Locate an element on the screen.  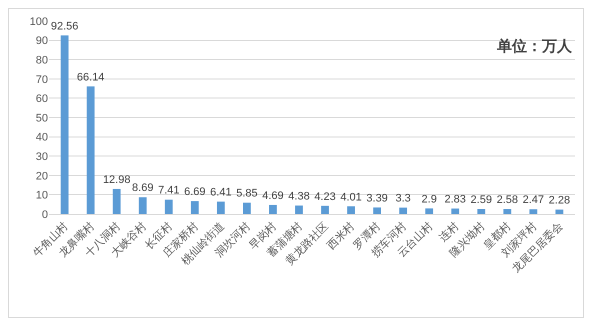
y-tick-label: 10 is located at coordinates (42, 196).